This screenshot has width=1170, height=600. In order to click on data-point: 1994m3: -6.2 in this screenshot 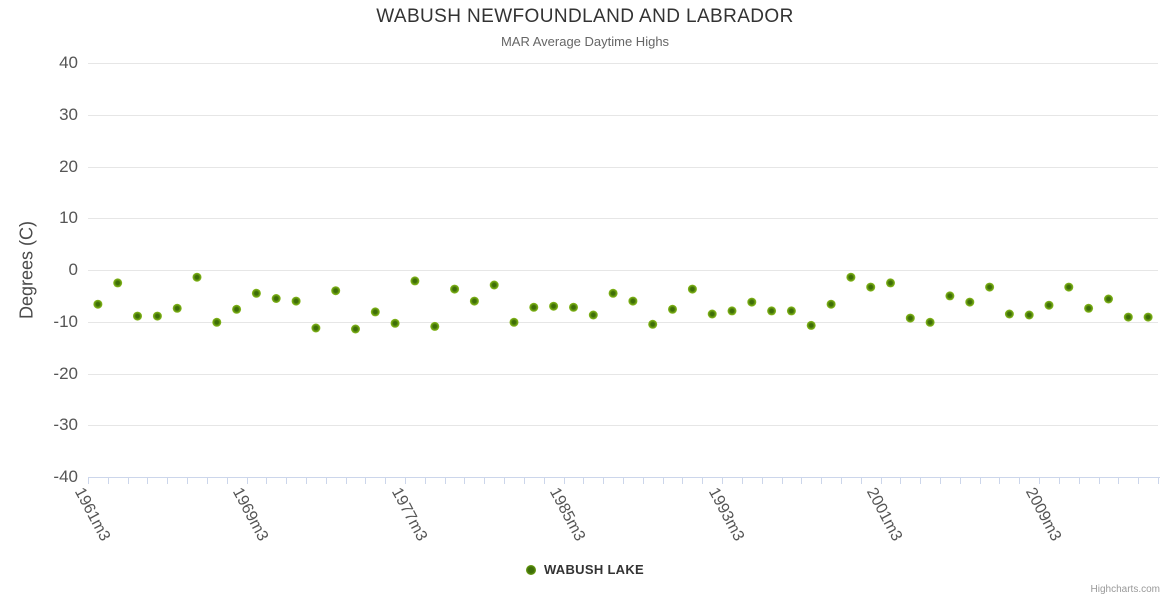, I will do `click(752, 302)`.